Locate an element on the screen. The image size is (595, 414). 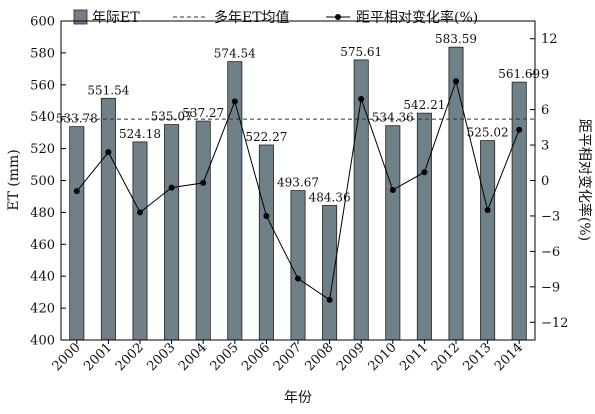
x-tick-label-2007: 2007 is located at coordinates (288, 357).